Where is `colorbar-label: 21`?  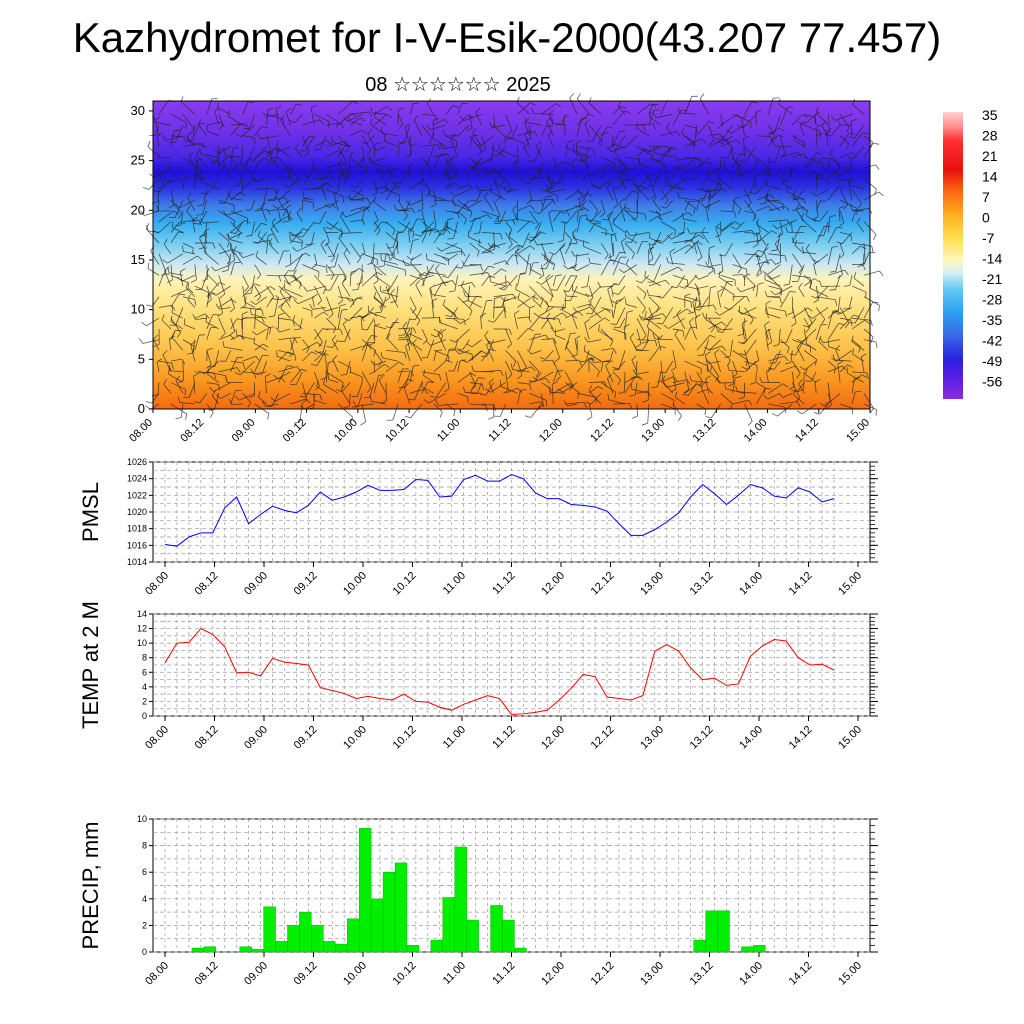 colorbar-label: 21 is located at coordinates (990, 156).